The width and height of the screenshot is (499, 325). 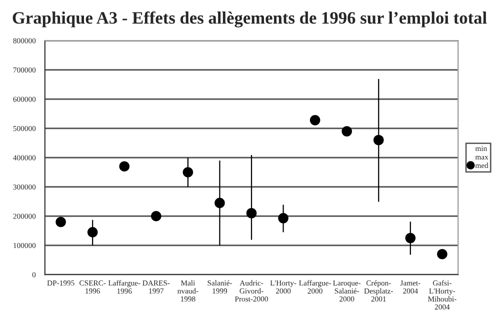 What do you see at coordinates (249, 19) in the screenshot?
I see `chart-title: Graphique A3 - Effets des allègements de 1996 sur l’emploi total` at bounding box center [249, 19].